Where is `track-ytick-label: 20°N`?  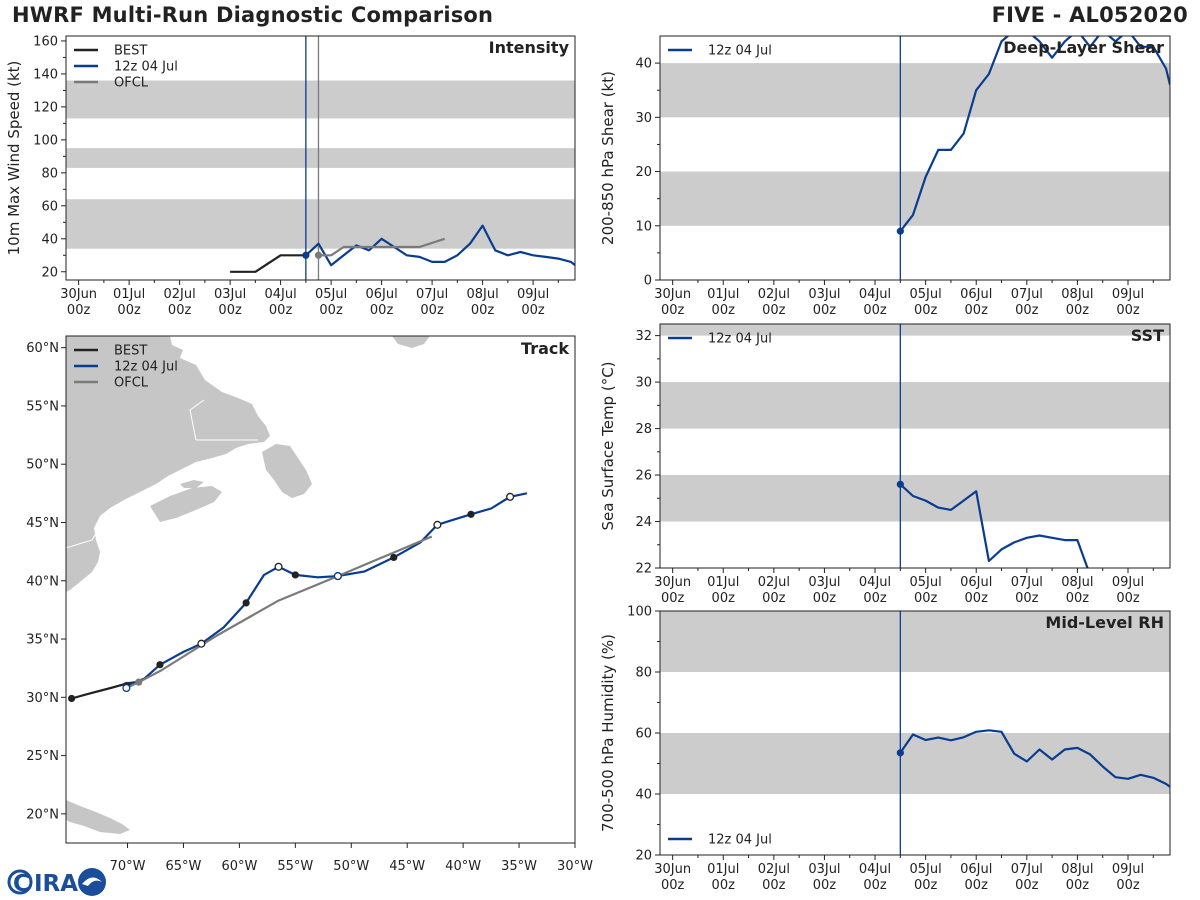
track-ytick-label: 20°N is located at coordinates (42, 814).